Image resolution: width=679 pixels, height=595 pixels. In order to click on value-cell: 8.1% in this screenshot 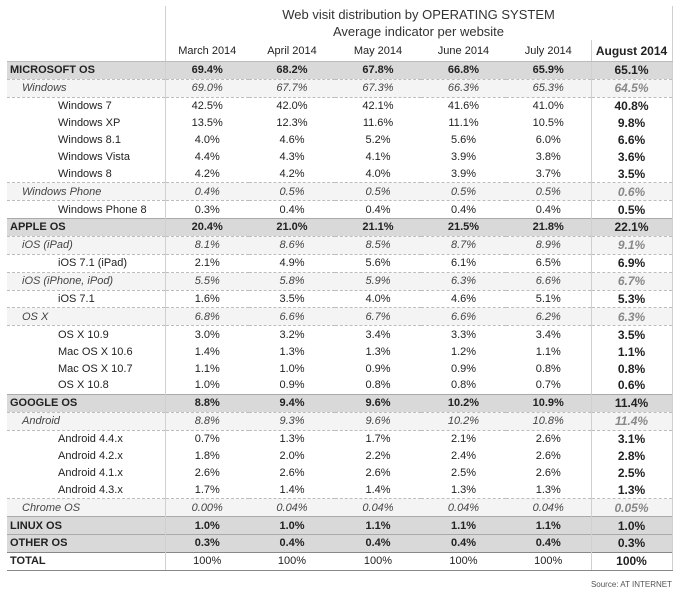, I will do `click(206, 245)`.